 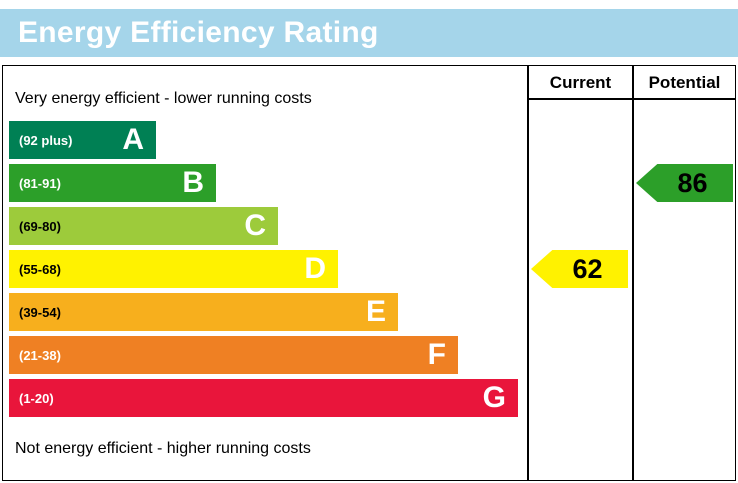 I want to click on current-rating-arrow: 62, so click(x=579, y=269).